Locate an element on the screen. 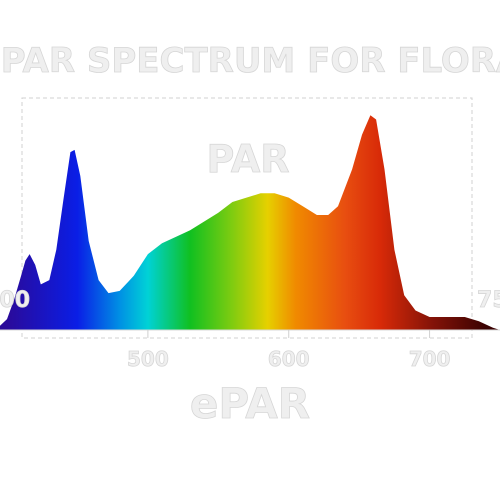 This screenshot has height=500, width=500. edge-label: 400 is located at coordinates (15, 300).